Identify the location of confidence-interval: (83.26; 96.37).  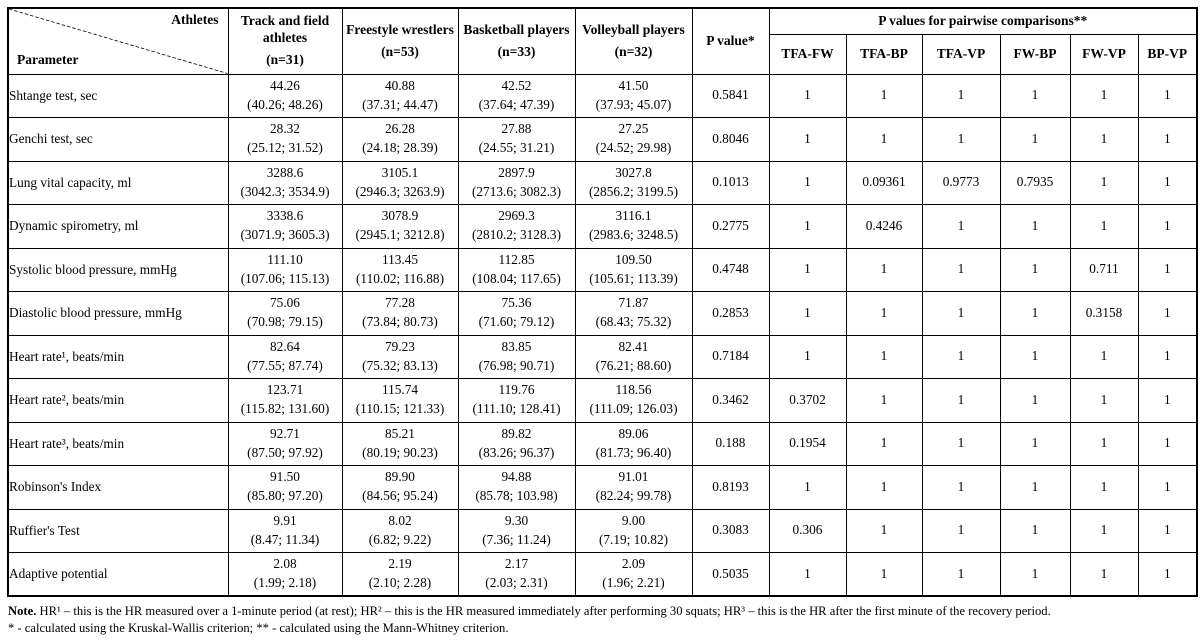
(516, 452).